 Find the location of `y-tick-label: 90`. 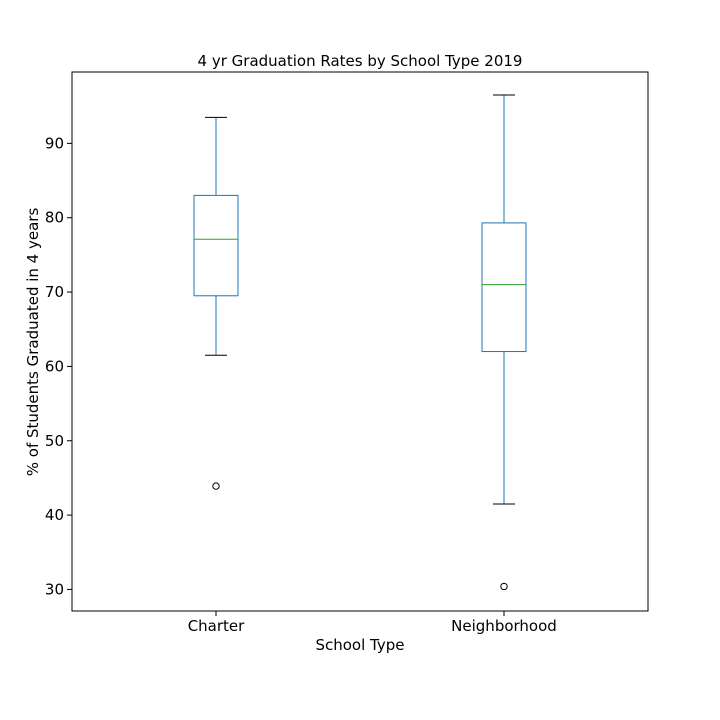

y-tick-label: 90 is located at coordinates (54, 143).